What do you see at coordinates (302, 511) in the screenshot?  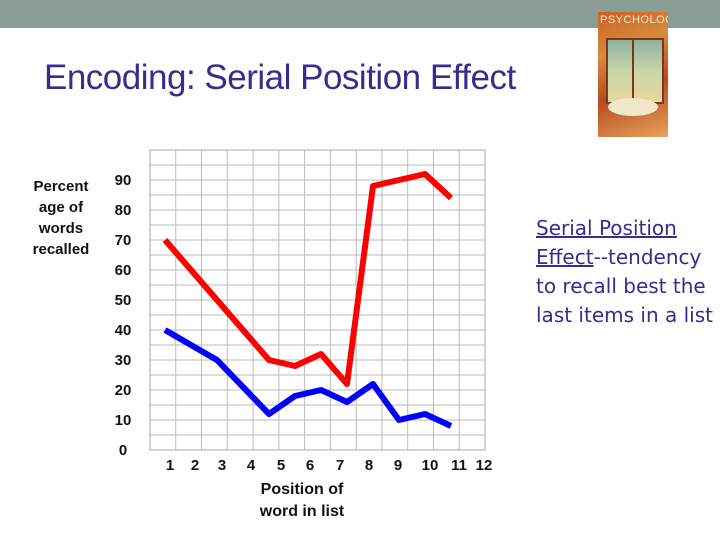 I see `x-axis-label-line: word in list` at bounding box center [302, 511].